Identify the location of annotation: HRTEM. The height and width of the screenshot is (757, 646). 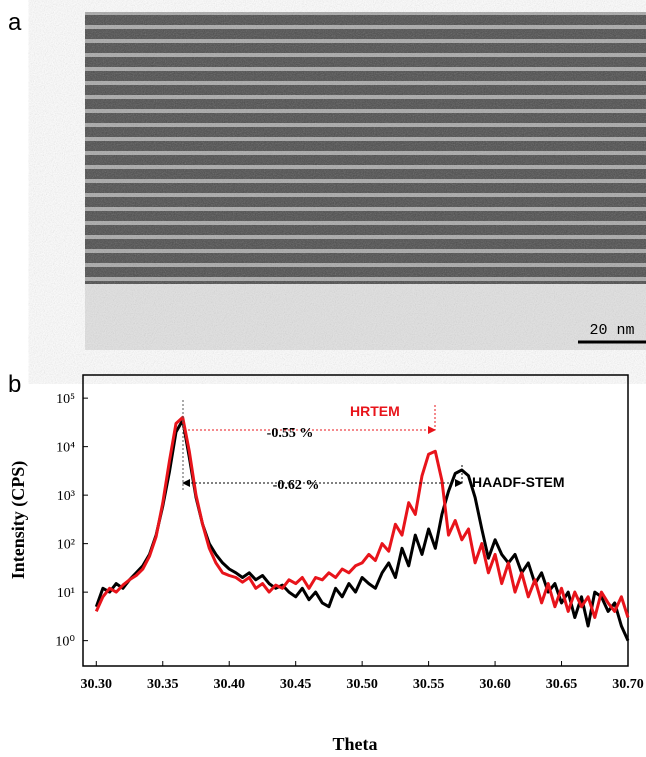
(375, 411).